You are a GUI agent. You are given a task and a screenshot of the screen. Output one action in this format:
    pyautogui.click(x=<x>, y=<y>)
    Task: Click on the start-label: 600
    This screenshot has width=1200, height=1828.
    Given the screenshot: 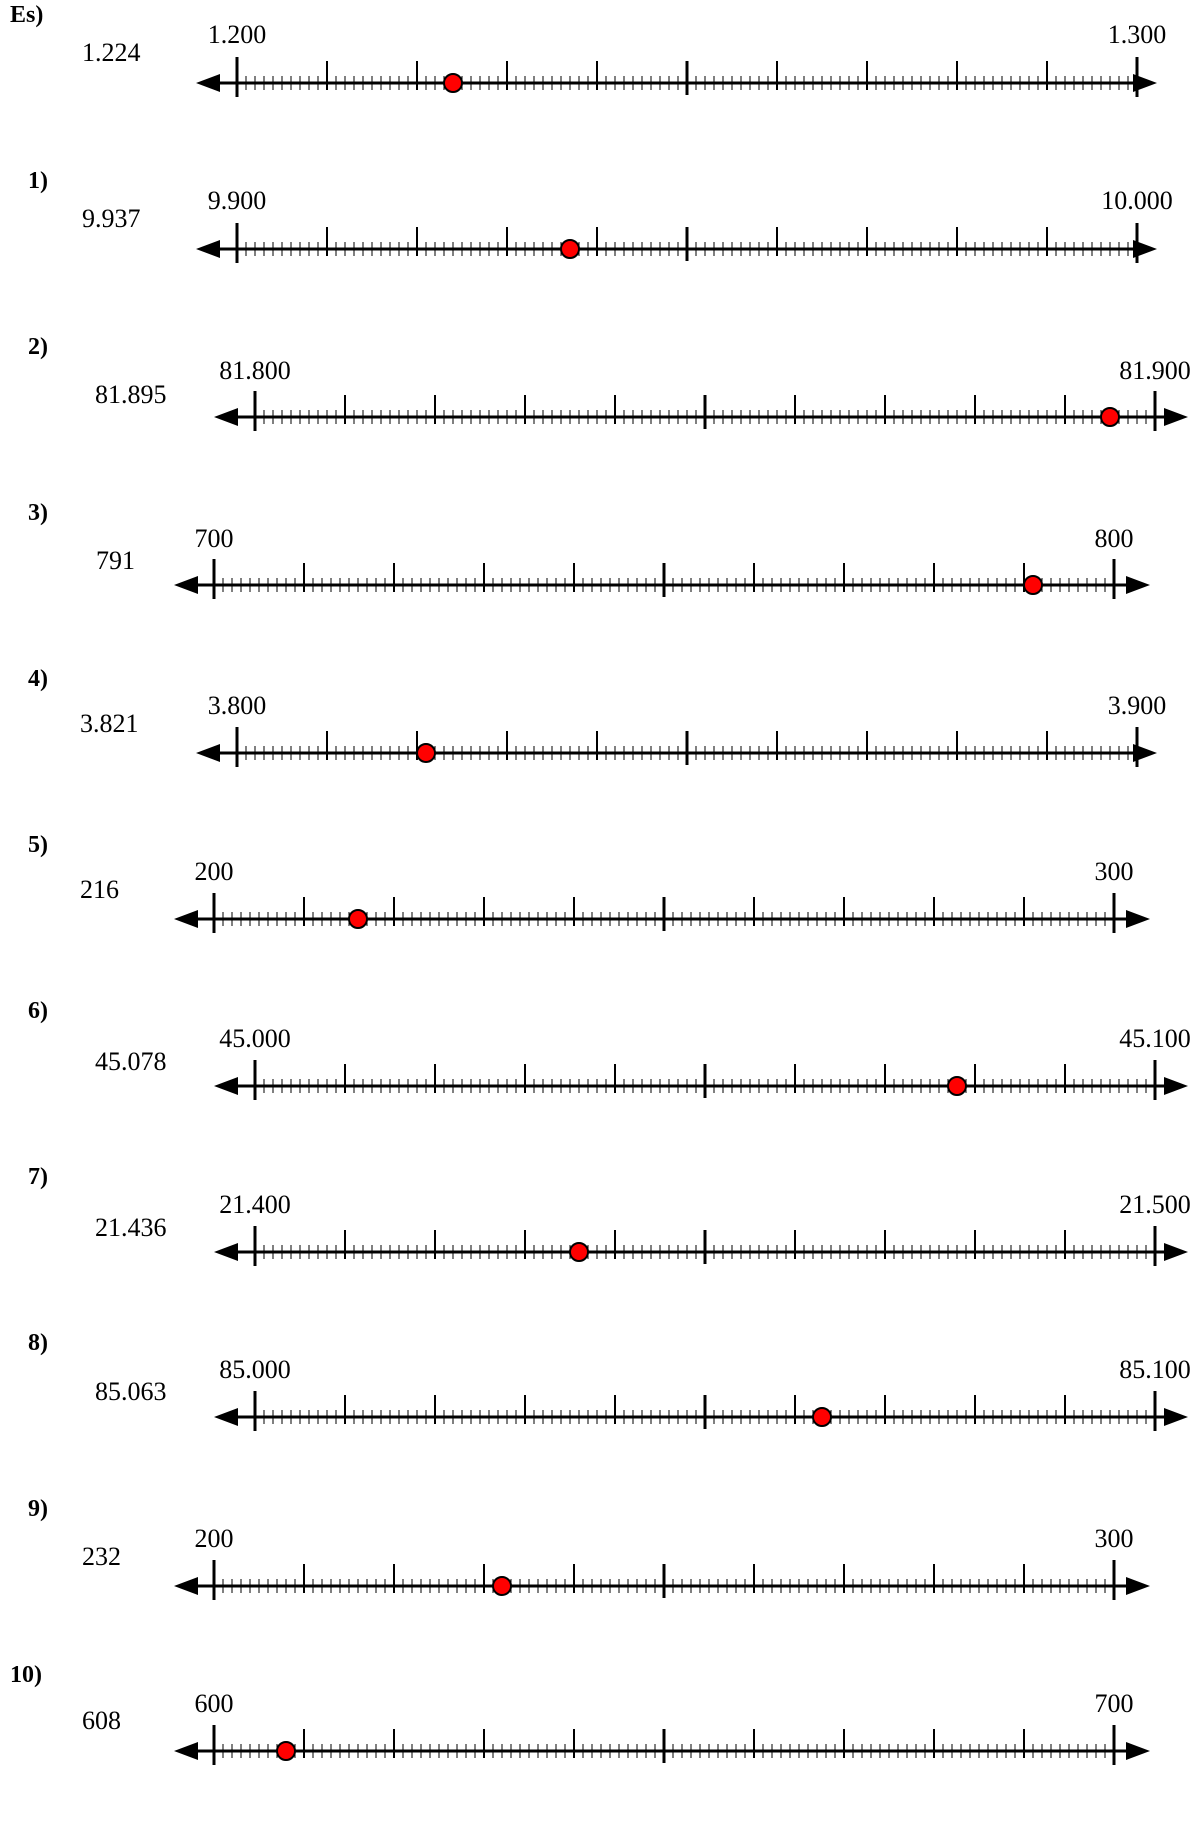 What is the action you would take?
    pyautogui.click(x=214, y=1703)
    